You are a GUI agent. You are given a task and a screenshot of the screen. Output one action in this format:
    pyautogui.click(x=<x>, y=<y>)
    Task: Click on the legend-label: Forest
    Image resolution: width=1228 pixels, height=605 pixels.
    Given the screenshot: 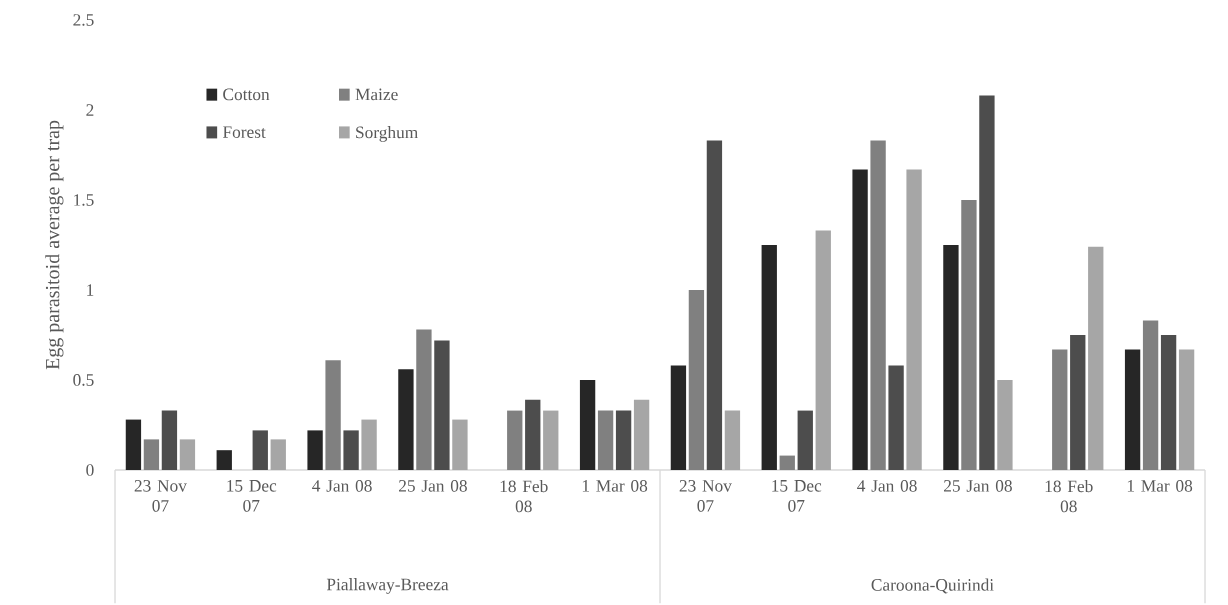 What is the action you would take?
    pyautogui.click(x=244, y=132)
    